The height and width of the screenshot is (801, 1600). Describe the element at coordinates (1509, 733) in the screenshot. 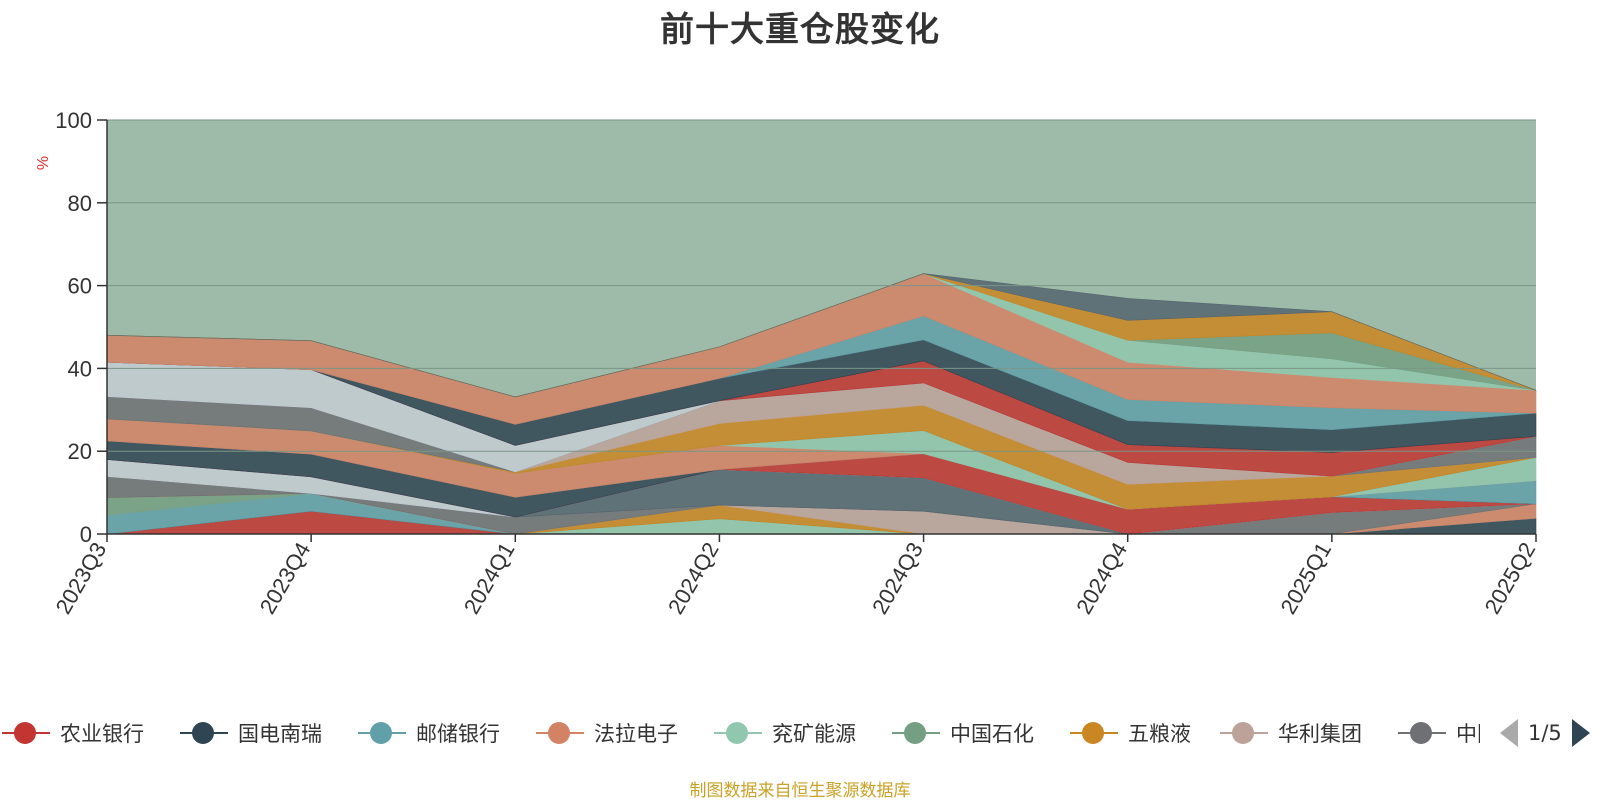

I see `legend-prev-page-icon` at that location.